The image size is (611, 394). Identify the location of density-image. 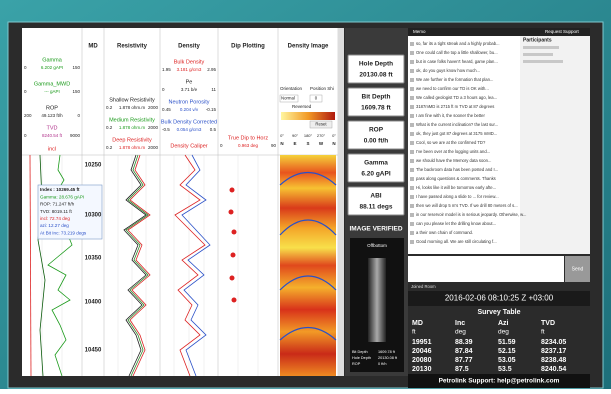
(308, 265).